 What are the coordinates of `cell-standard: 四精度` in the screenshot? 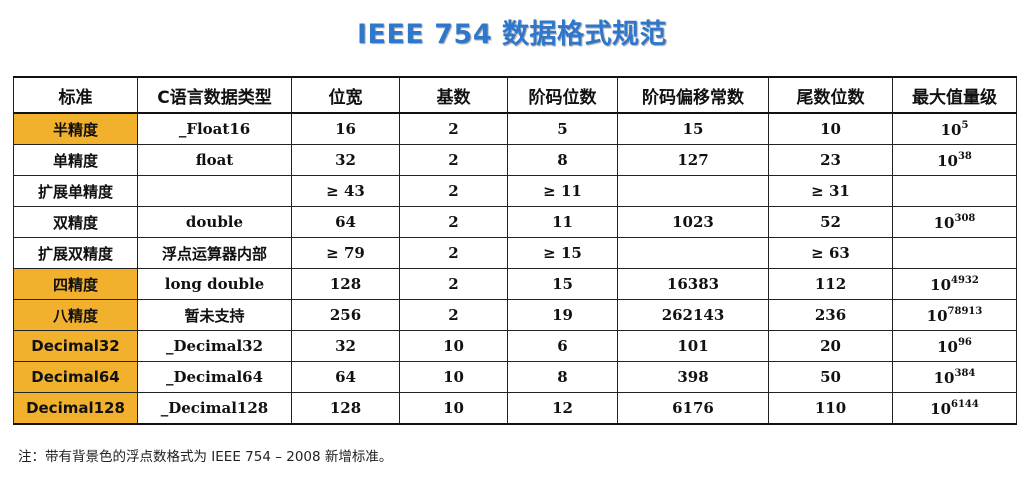 It's located at (75, 284).